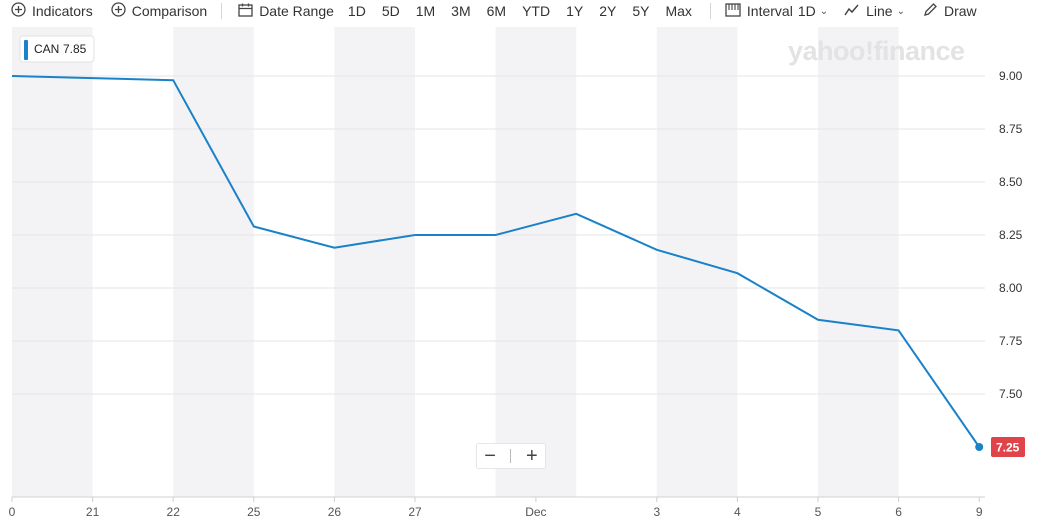 The height and width of the screenshot is (521, 1056). What do you see at coordinates (174, 512) in the screenshot?
I see `x-tick-label: 22` at bounding box center [174, 512].